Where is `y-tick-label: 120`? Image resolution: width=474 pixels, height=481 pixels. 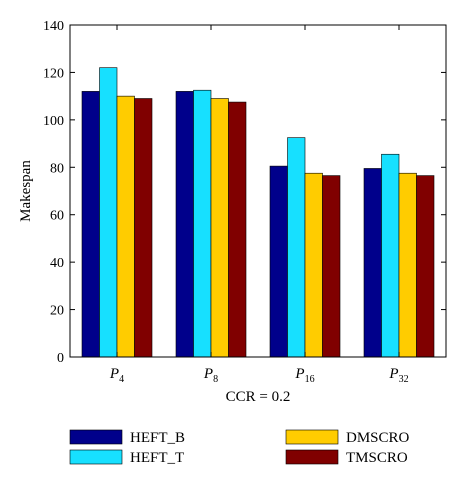 y-tick-label: 120 is located at coordinates (53, 73).